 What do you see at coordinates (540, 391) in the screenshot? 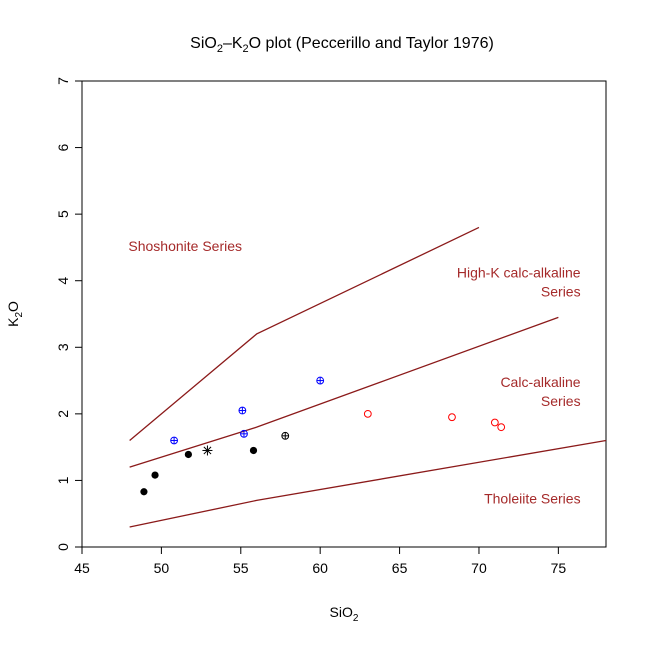
I see `calc-alkaline-label: Calc-alkaline Series` at bounding box center [540, 391].